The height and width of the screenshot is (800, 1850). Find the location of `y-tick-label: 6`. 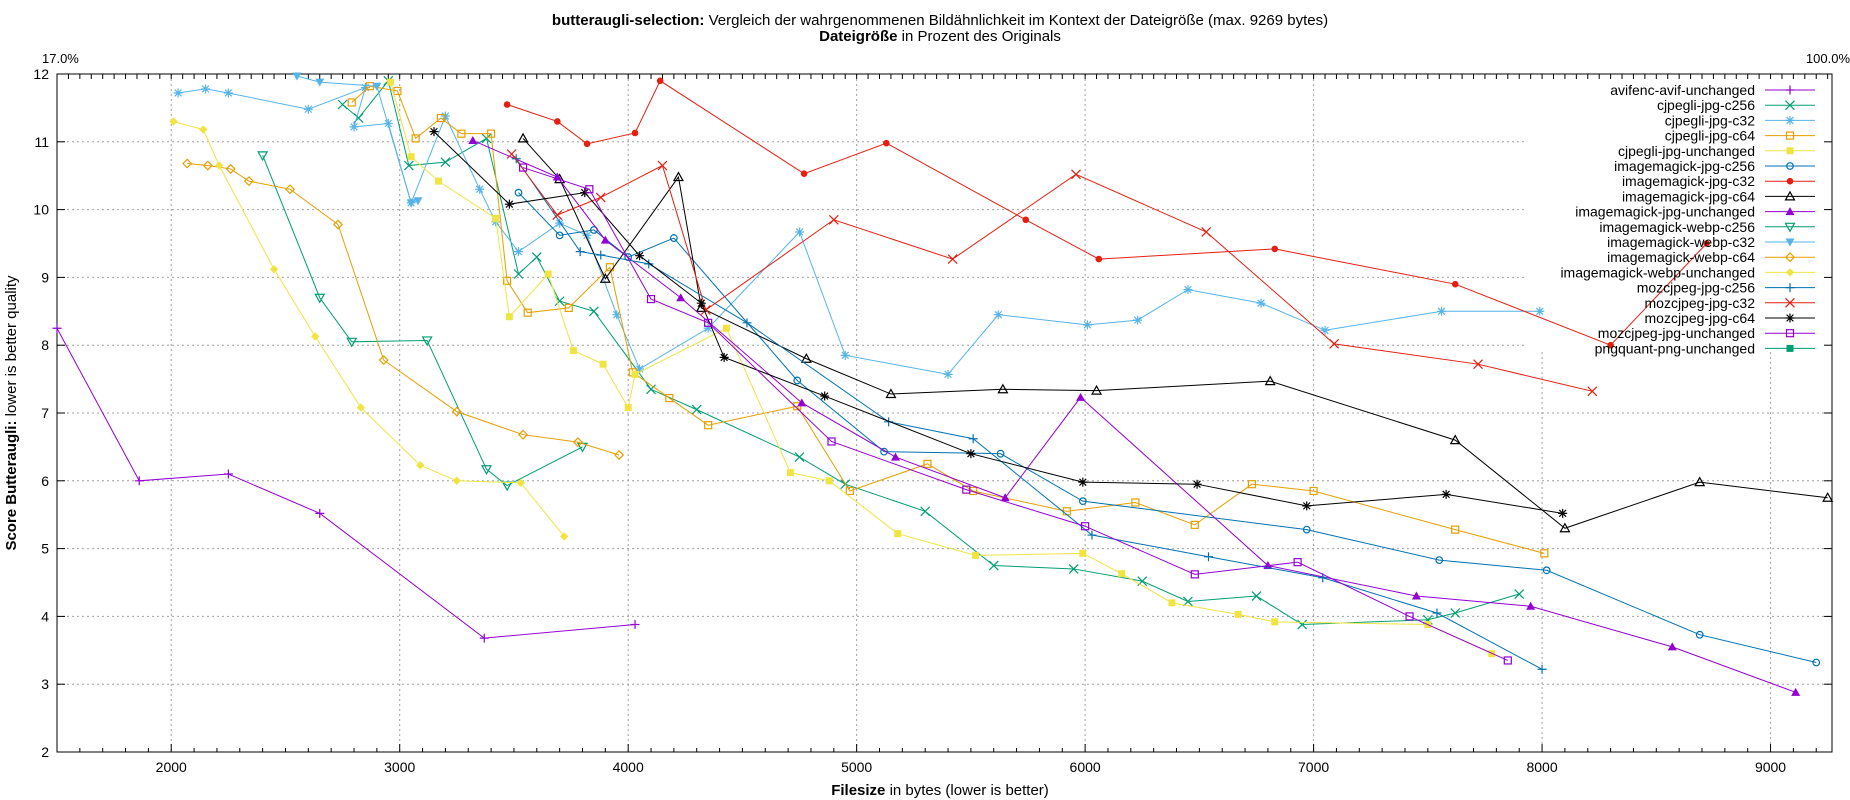

y-tick-label: 6 is located at coordinates (45, 481).